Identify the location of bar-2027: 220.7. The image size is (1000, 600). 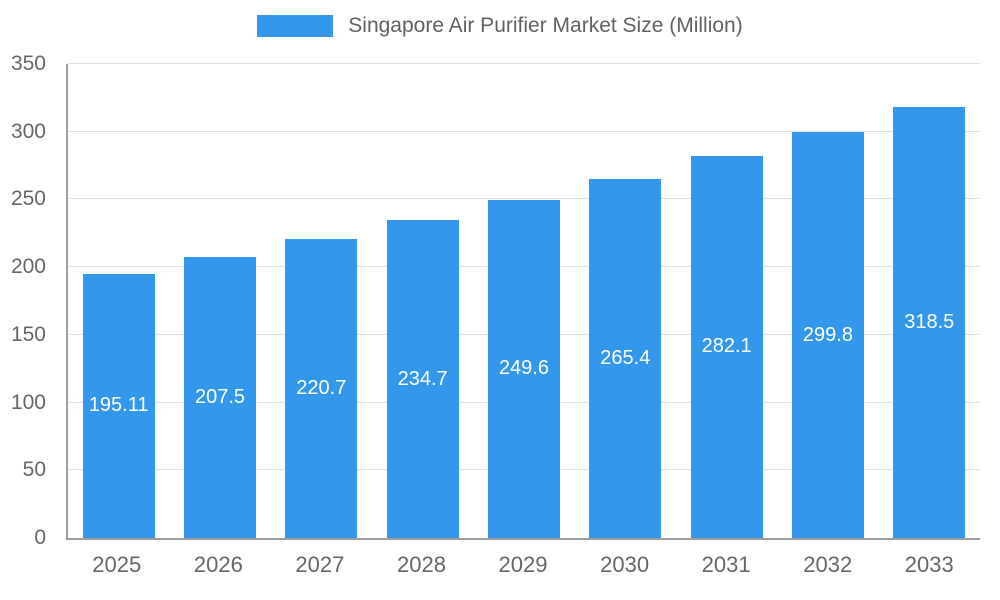
(321, 388).